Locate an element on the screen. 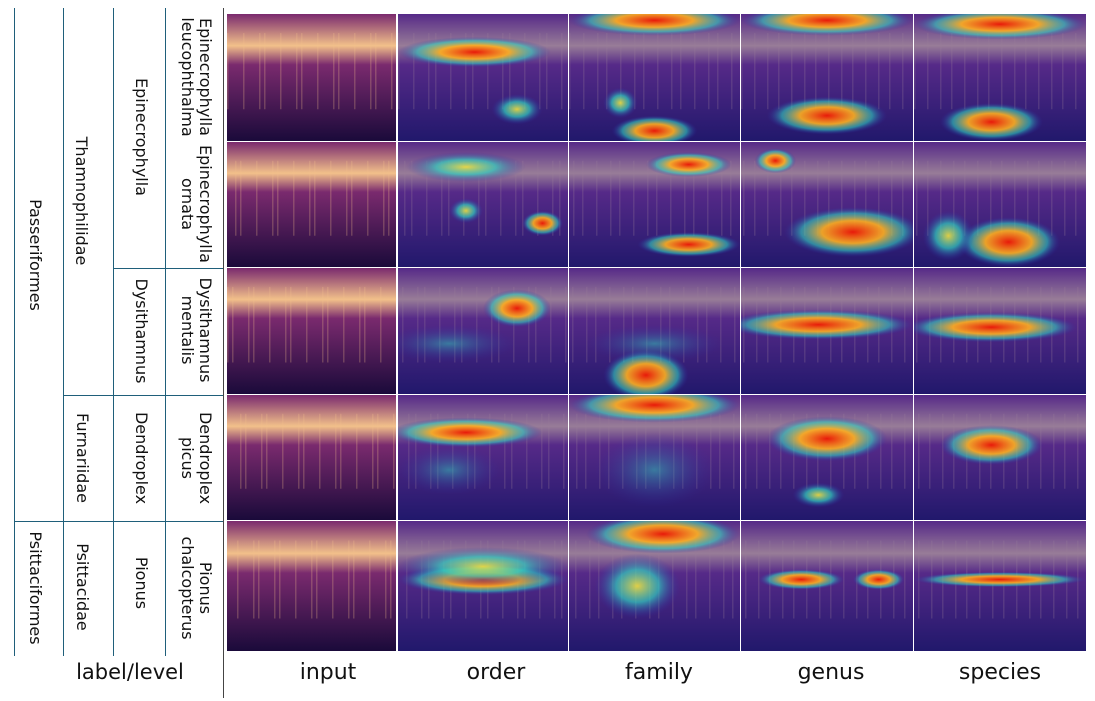 The image size is (1095, 701). panel-r2-genus is located at coordinates (827, 204).